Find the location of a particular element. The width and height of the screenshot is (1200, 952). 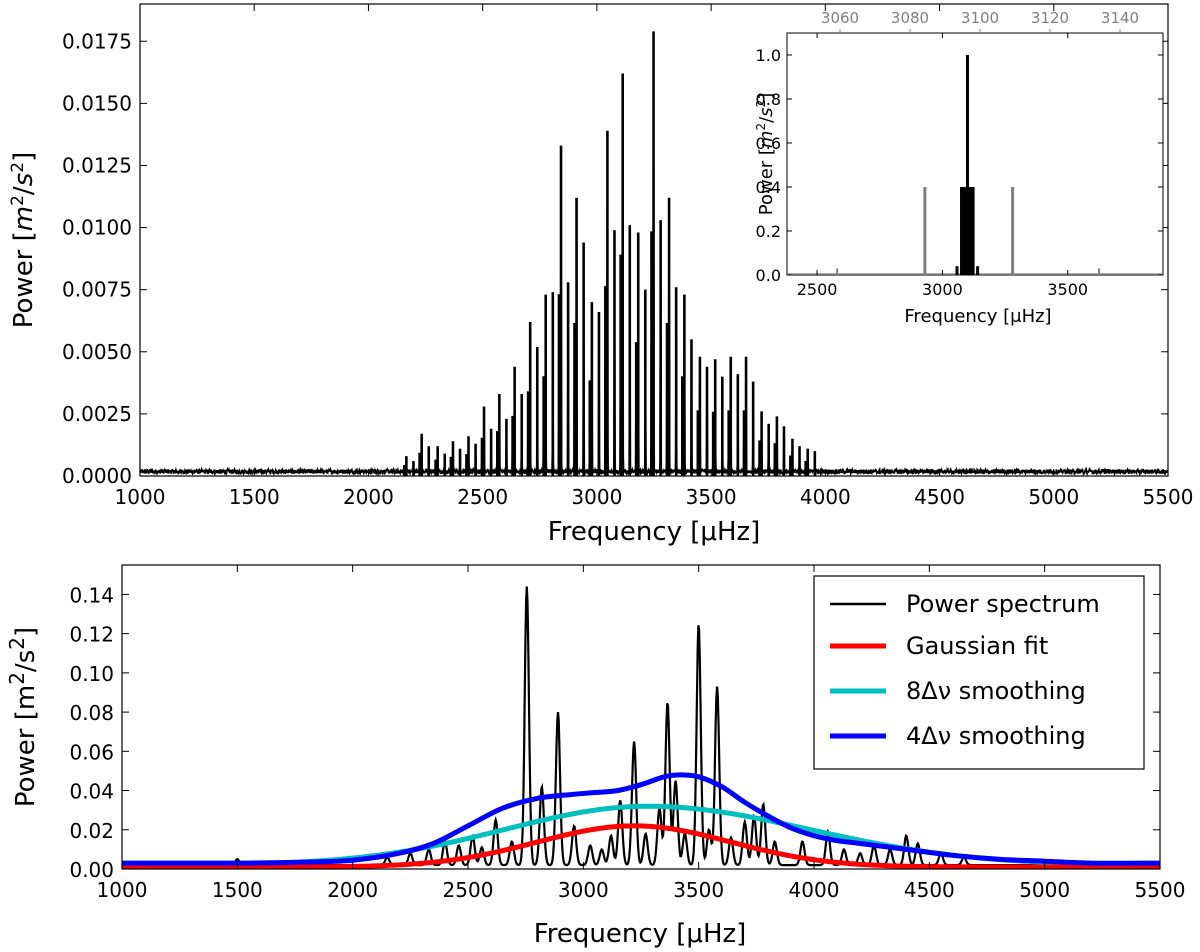

bottom-x-axis-label: Frequency [μHz] is located at coordinates (640, 934).